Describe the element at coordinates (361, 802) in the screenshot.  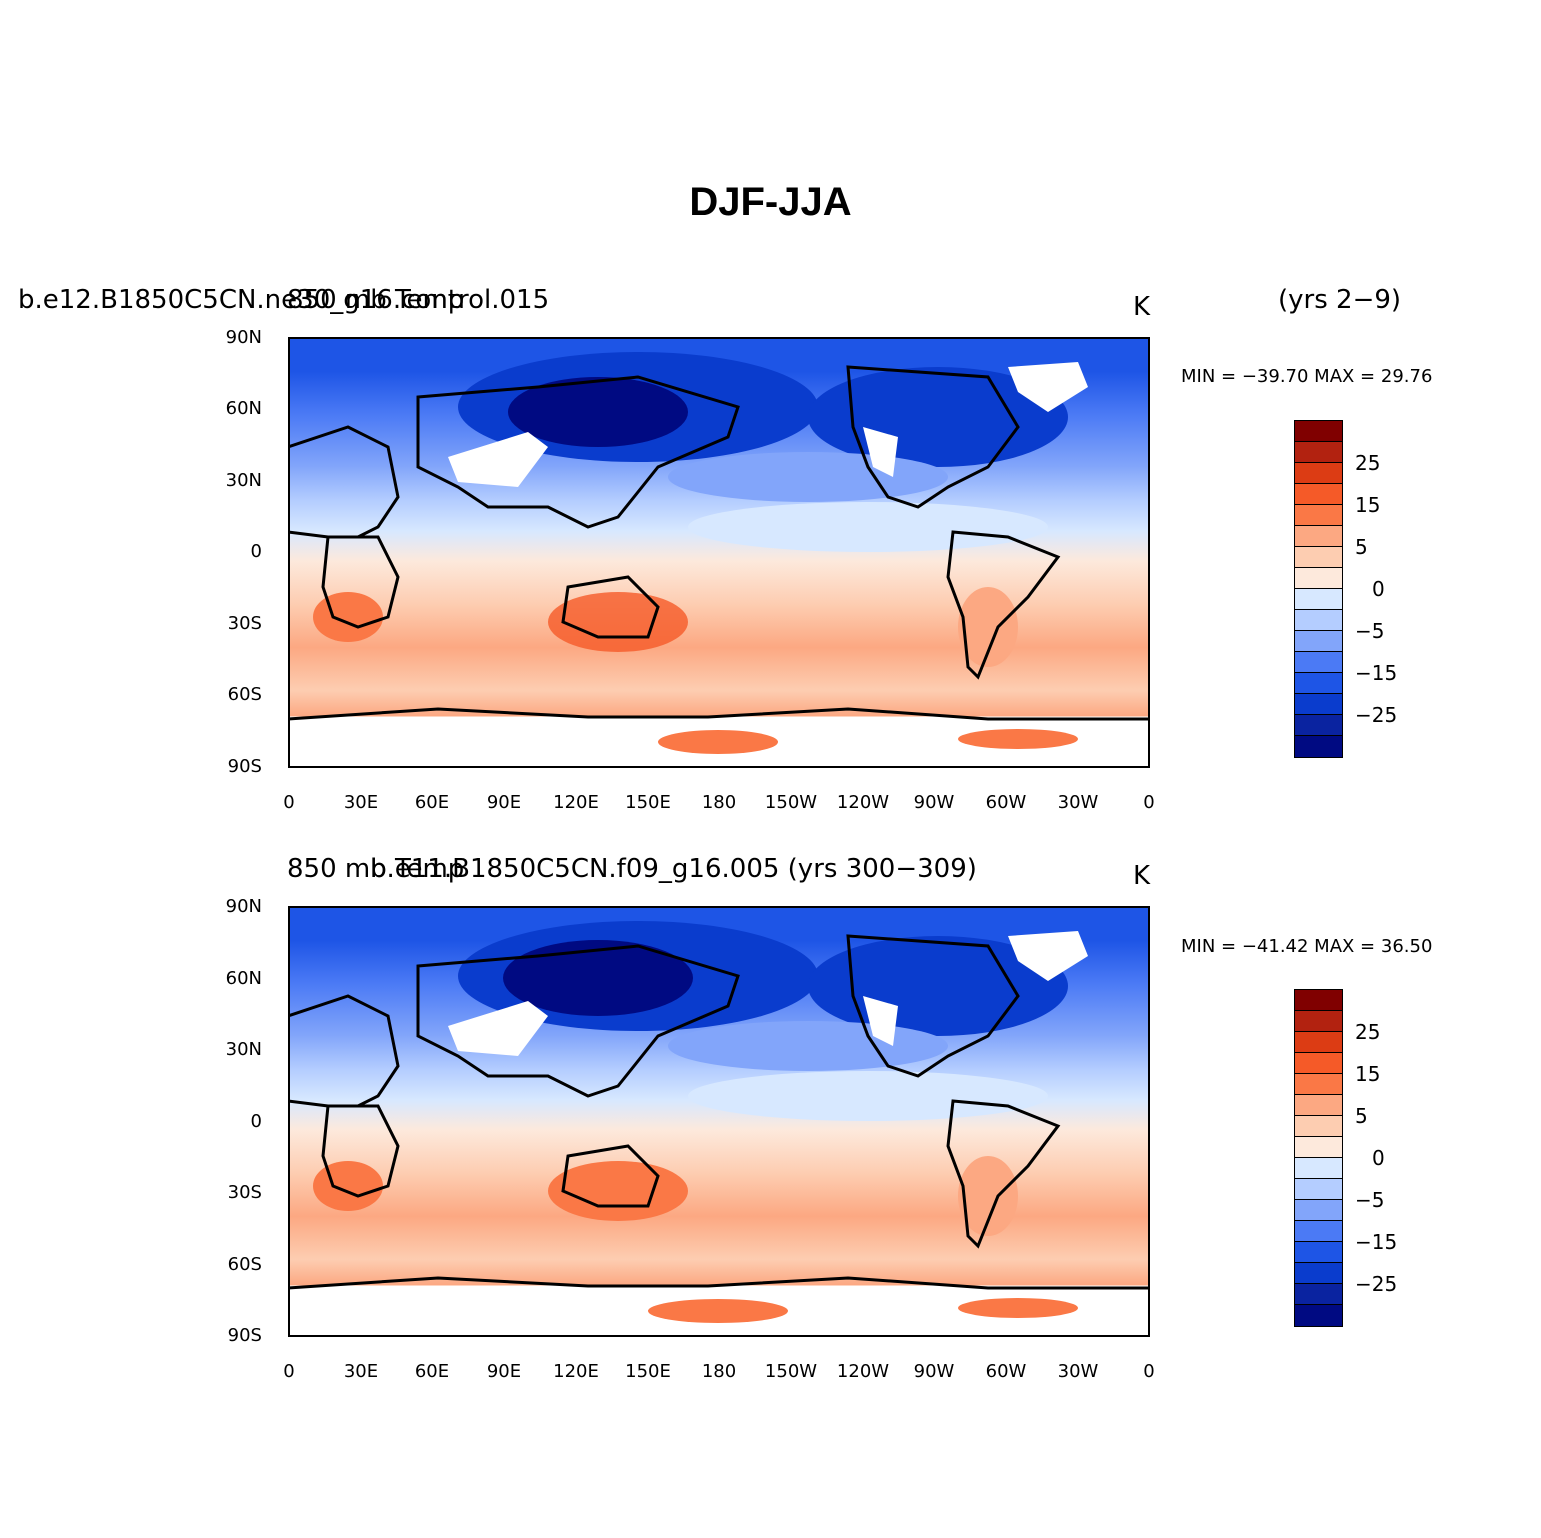
I see `lon-label: 30E` at that location.